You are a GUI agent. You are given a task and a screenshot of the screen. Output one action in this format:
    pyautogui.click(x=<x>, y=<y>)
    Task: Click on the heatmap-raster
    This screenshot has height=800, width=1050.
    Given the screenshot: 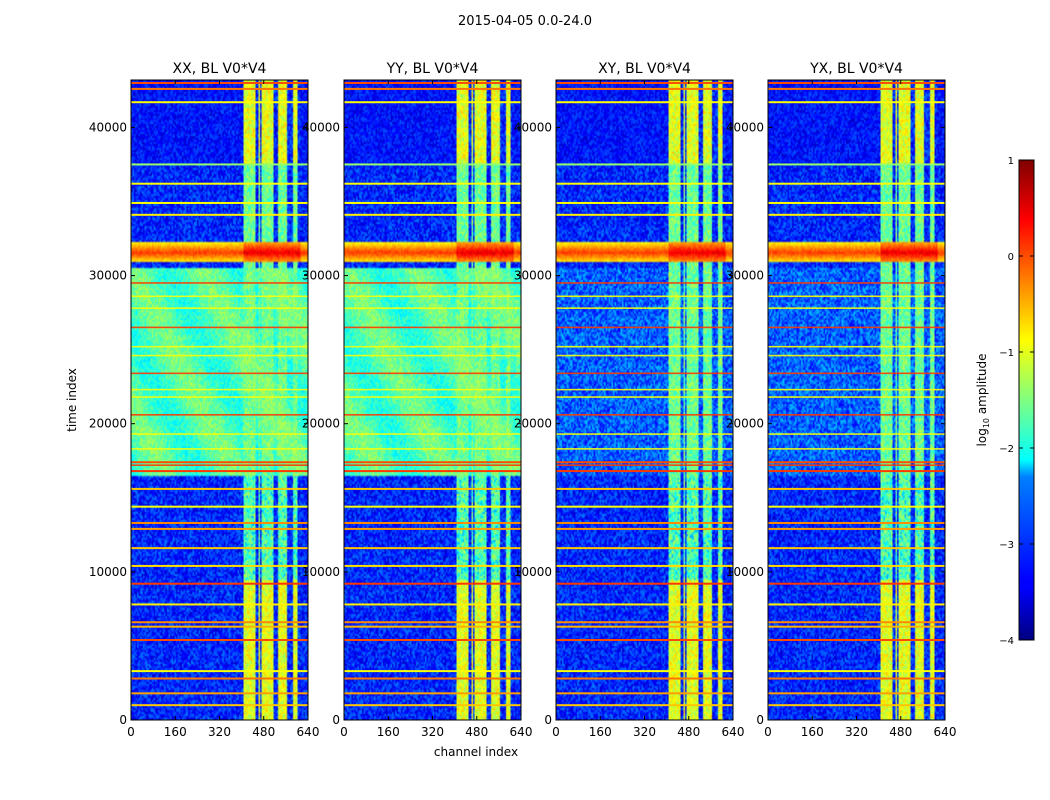 What is the action you would take?
    pyautogui.click(x=432, y=400)
    